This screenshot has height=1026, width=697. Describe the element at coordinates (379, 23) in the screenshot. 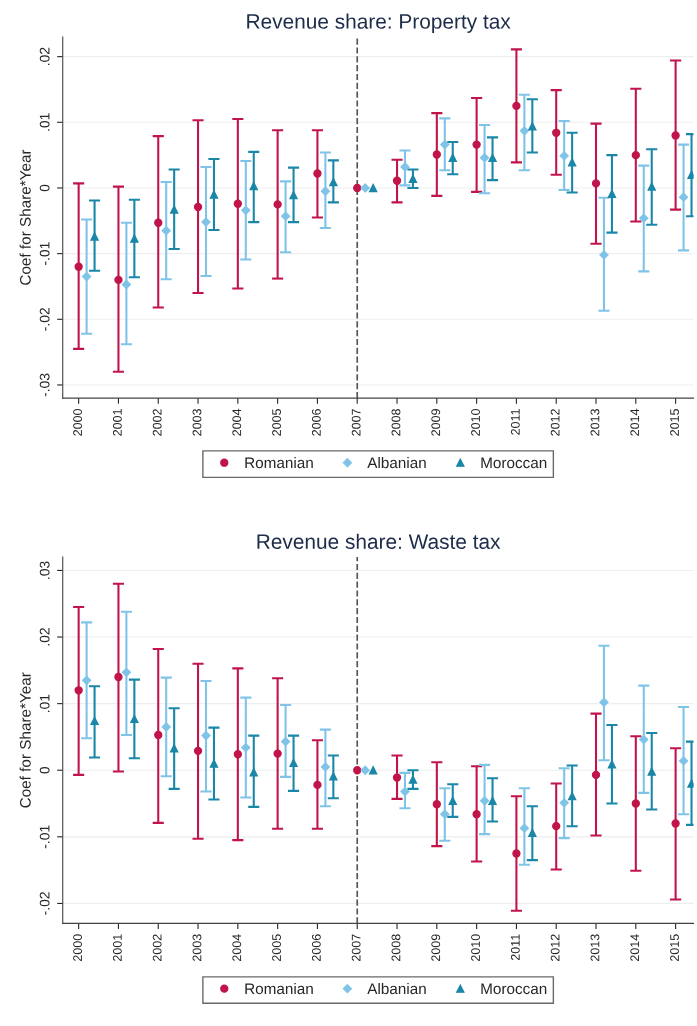

I see `chart-title: Revenue share: Property tax` at that location.